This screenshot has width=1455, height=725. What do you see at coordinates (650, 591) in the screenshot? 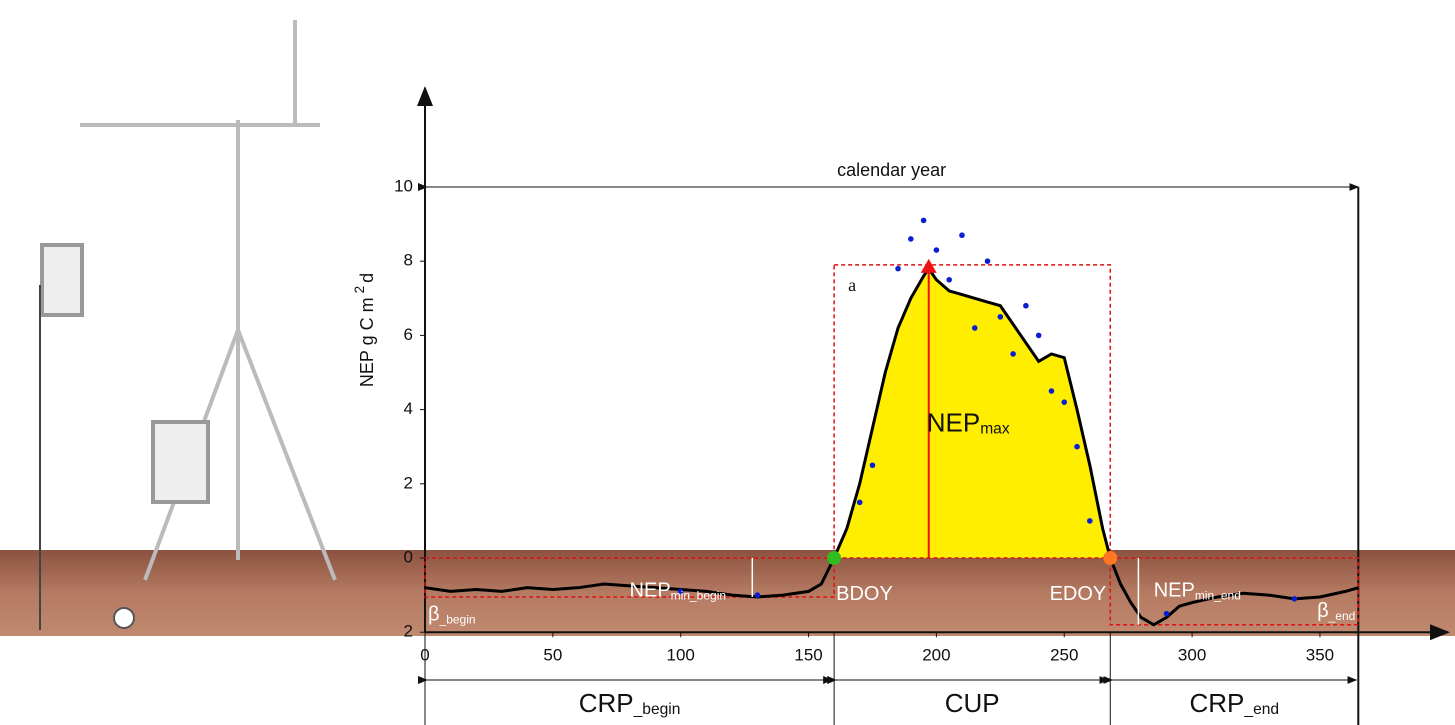
I see `nep-min-begin-label-main: NEP` at bounding box center [650, 591].